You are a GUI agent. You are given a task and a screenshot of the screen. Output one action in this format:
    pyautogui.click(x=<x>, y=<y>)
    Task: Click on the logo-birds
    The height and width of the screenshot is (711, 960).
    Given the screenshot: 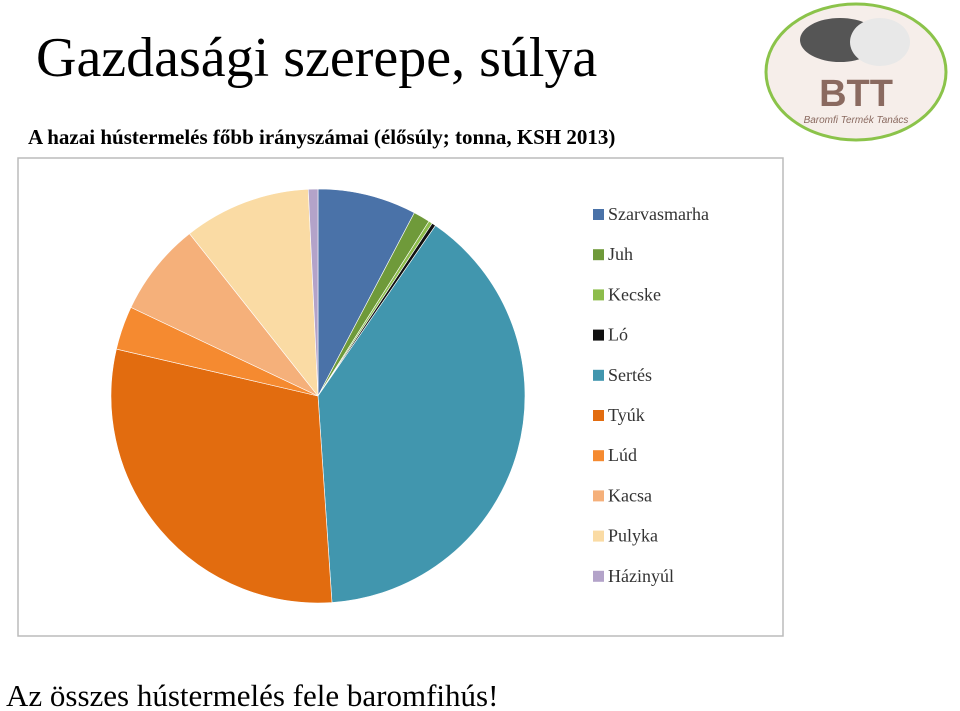 What is the action you would take?
    pyautogui.click(x=880, y=42)
    